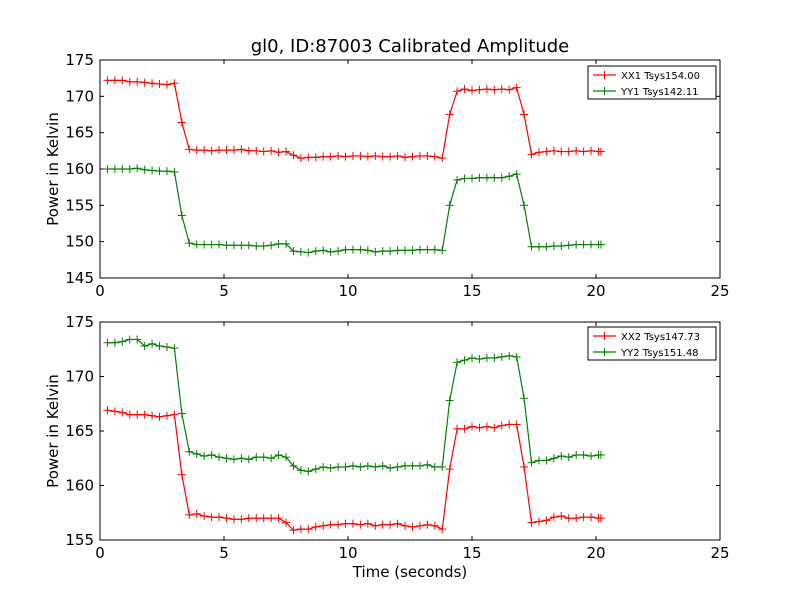 The image size is (800, 600). Describe the element at coordinates (660, 76) in the screenshot. I see `top-legend-label: XX1 Tsys154.00` at that location.